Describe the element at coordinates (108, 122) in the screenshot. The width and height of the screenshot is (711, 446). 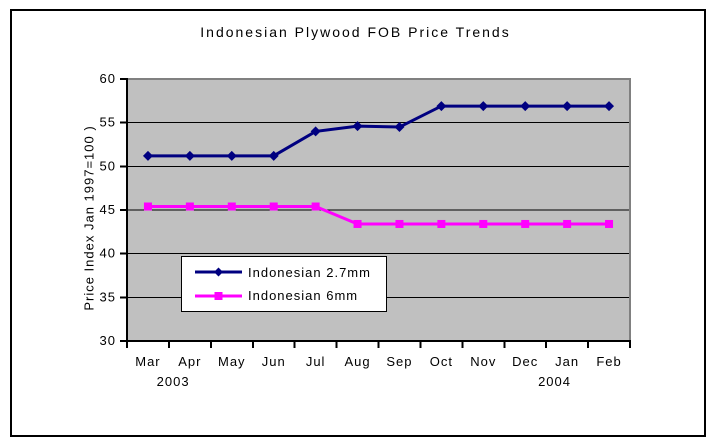
I see `y-tick-label: 55` at that location.